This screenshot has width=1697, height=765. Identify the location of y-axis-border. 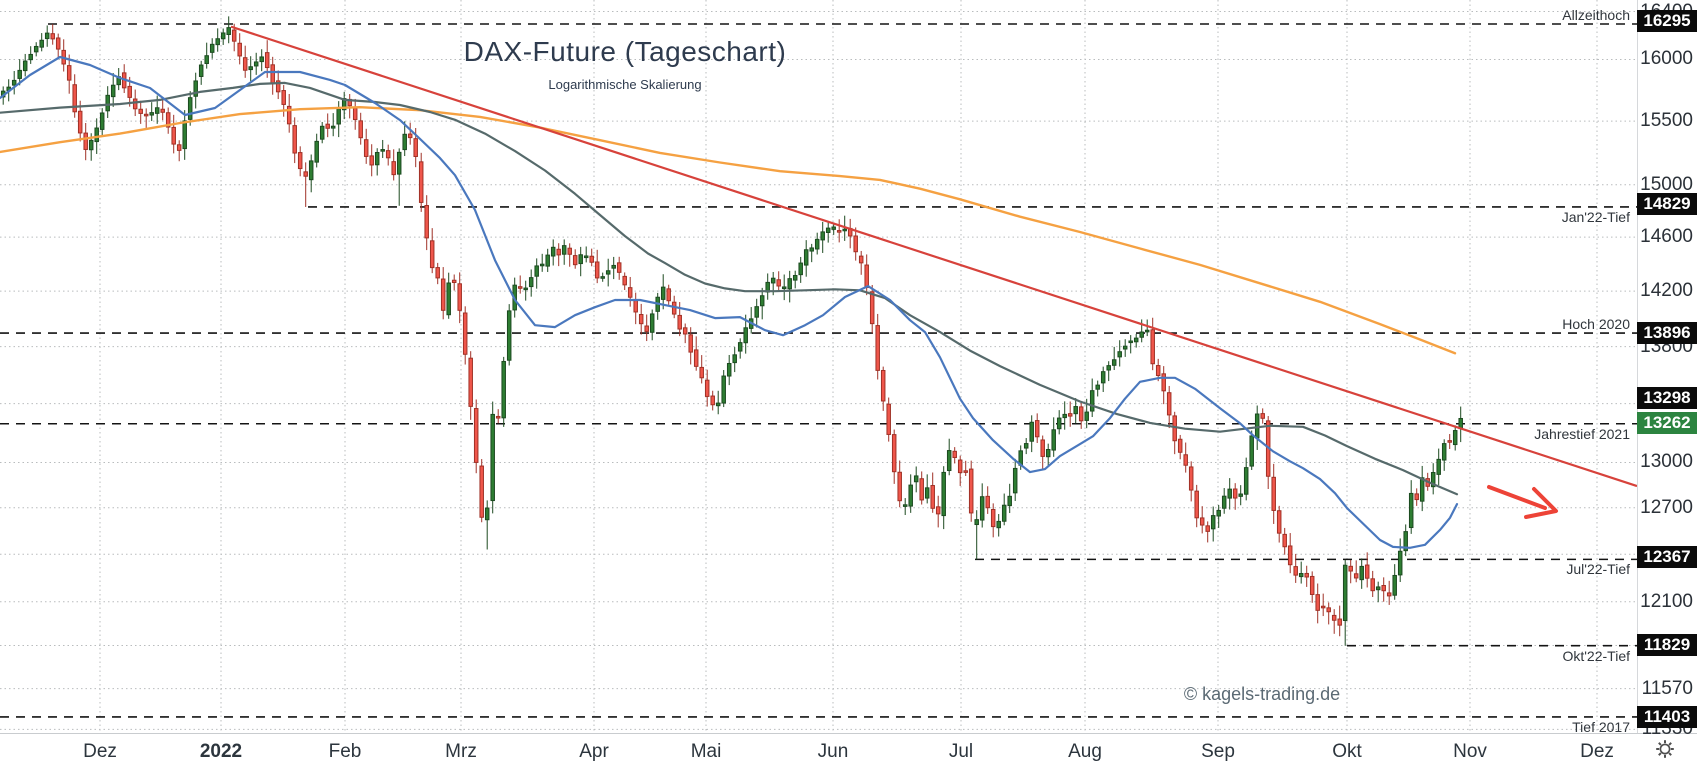
(1637, 366).